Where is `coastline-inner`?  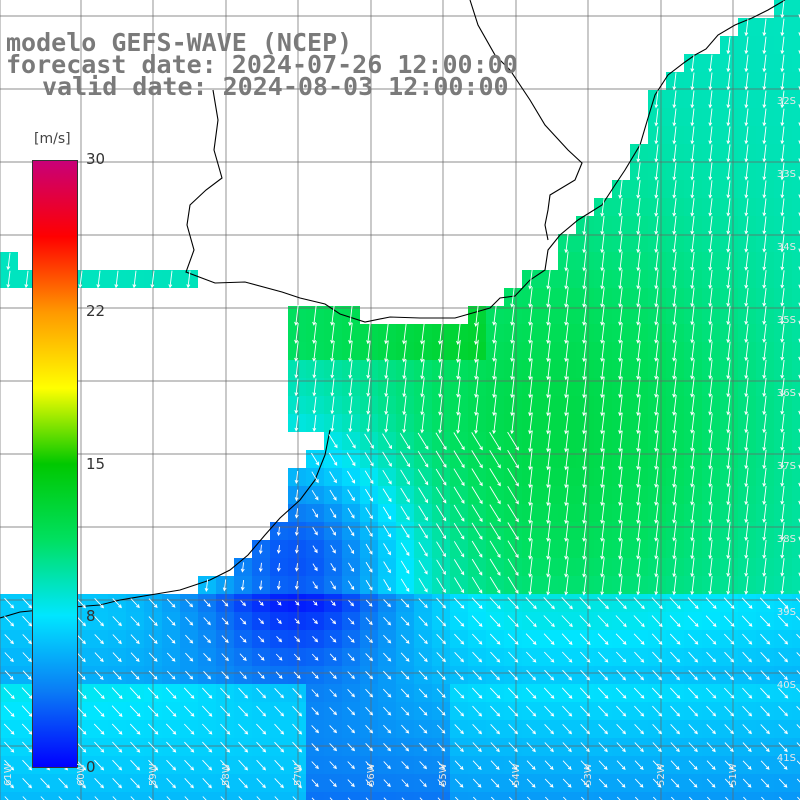
coastline-inner is located at coordinates (526, 120).